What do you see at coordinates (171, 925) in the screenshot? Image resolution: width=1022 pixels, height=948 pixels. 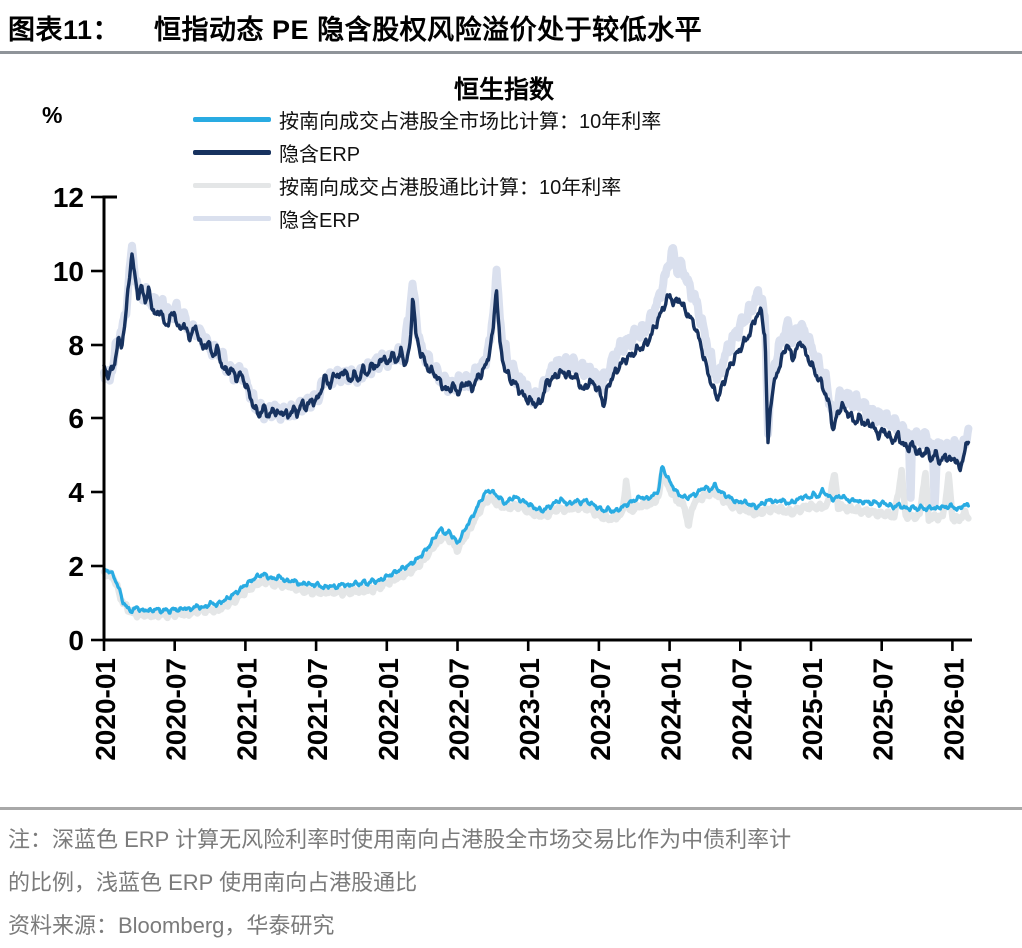 I see `source-line: 资料来源：Bloomberg，华泰研究` at bounding box center [171, 925].